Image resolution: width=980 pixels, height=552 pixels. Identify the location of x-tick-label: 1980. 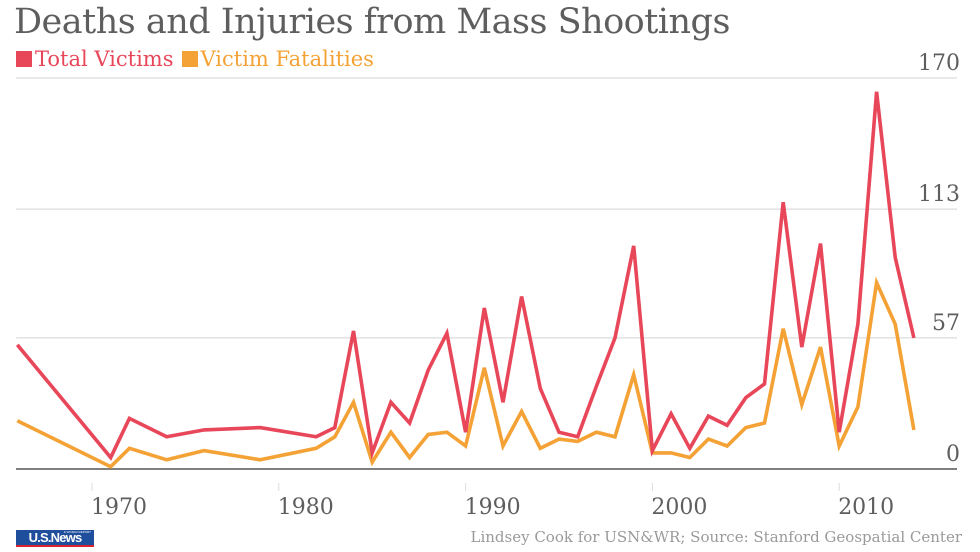
(306, 507).